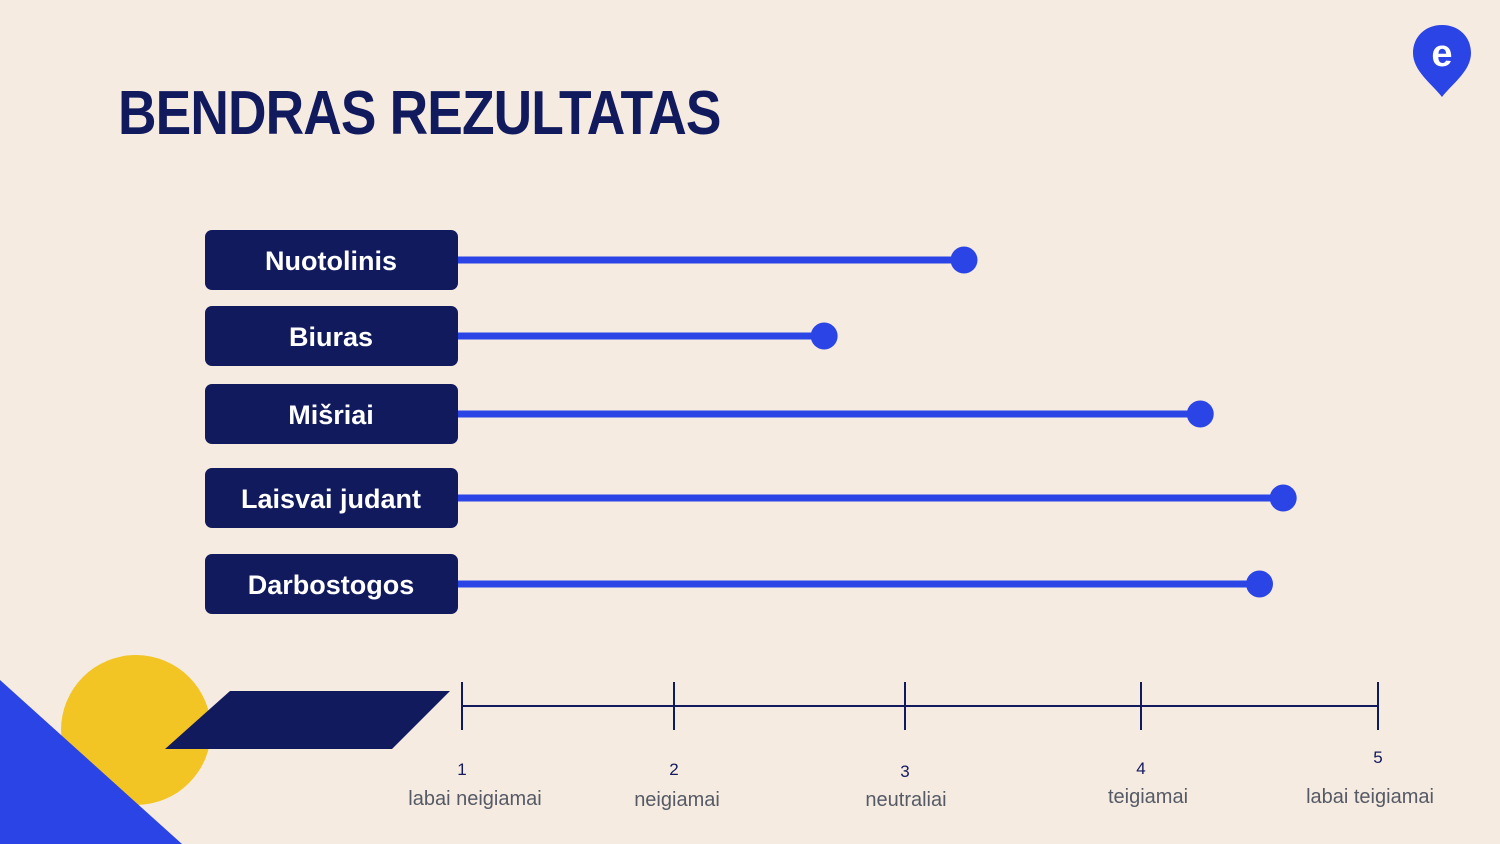  What do you see at coordinates (1377, 757) in the screenshot?
I see `tick-number: 5` at bounding box center [1377, 757].